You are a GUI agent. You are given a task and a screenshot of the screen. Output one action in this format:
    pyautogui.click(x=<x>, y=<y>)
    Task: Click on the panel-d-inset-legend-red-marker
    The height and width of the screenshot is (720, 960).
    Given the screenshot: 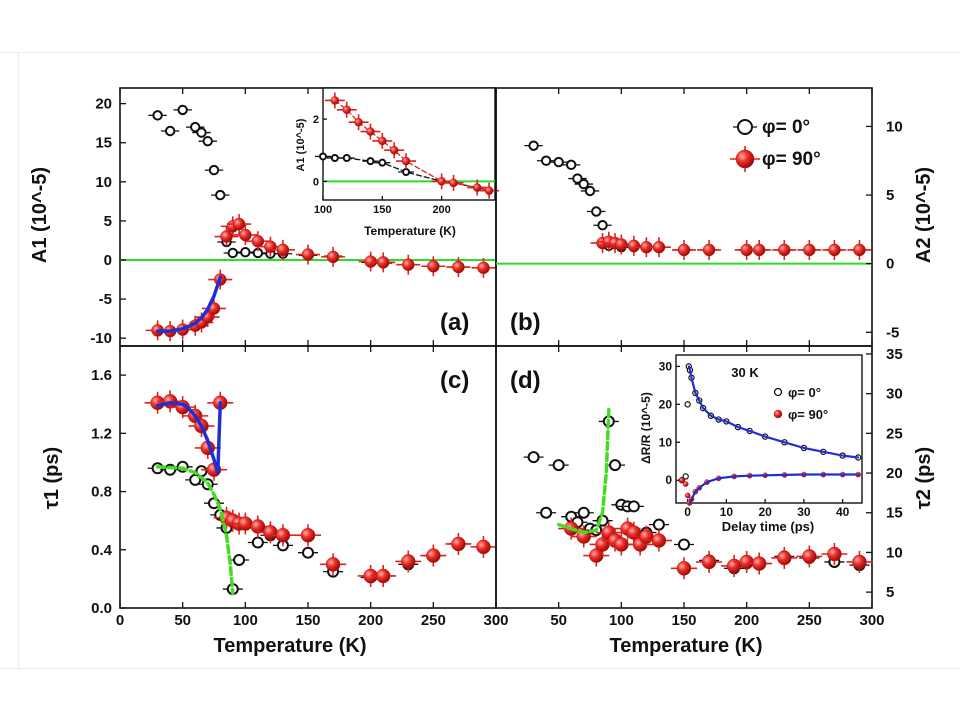 What is the action you would take?
    pyautogui.click(x=778, y=414)
    